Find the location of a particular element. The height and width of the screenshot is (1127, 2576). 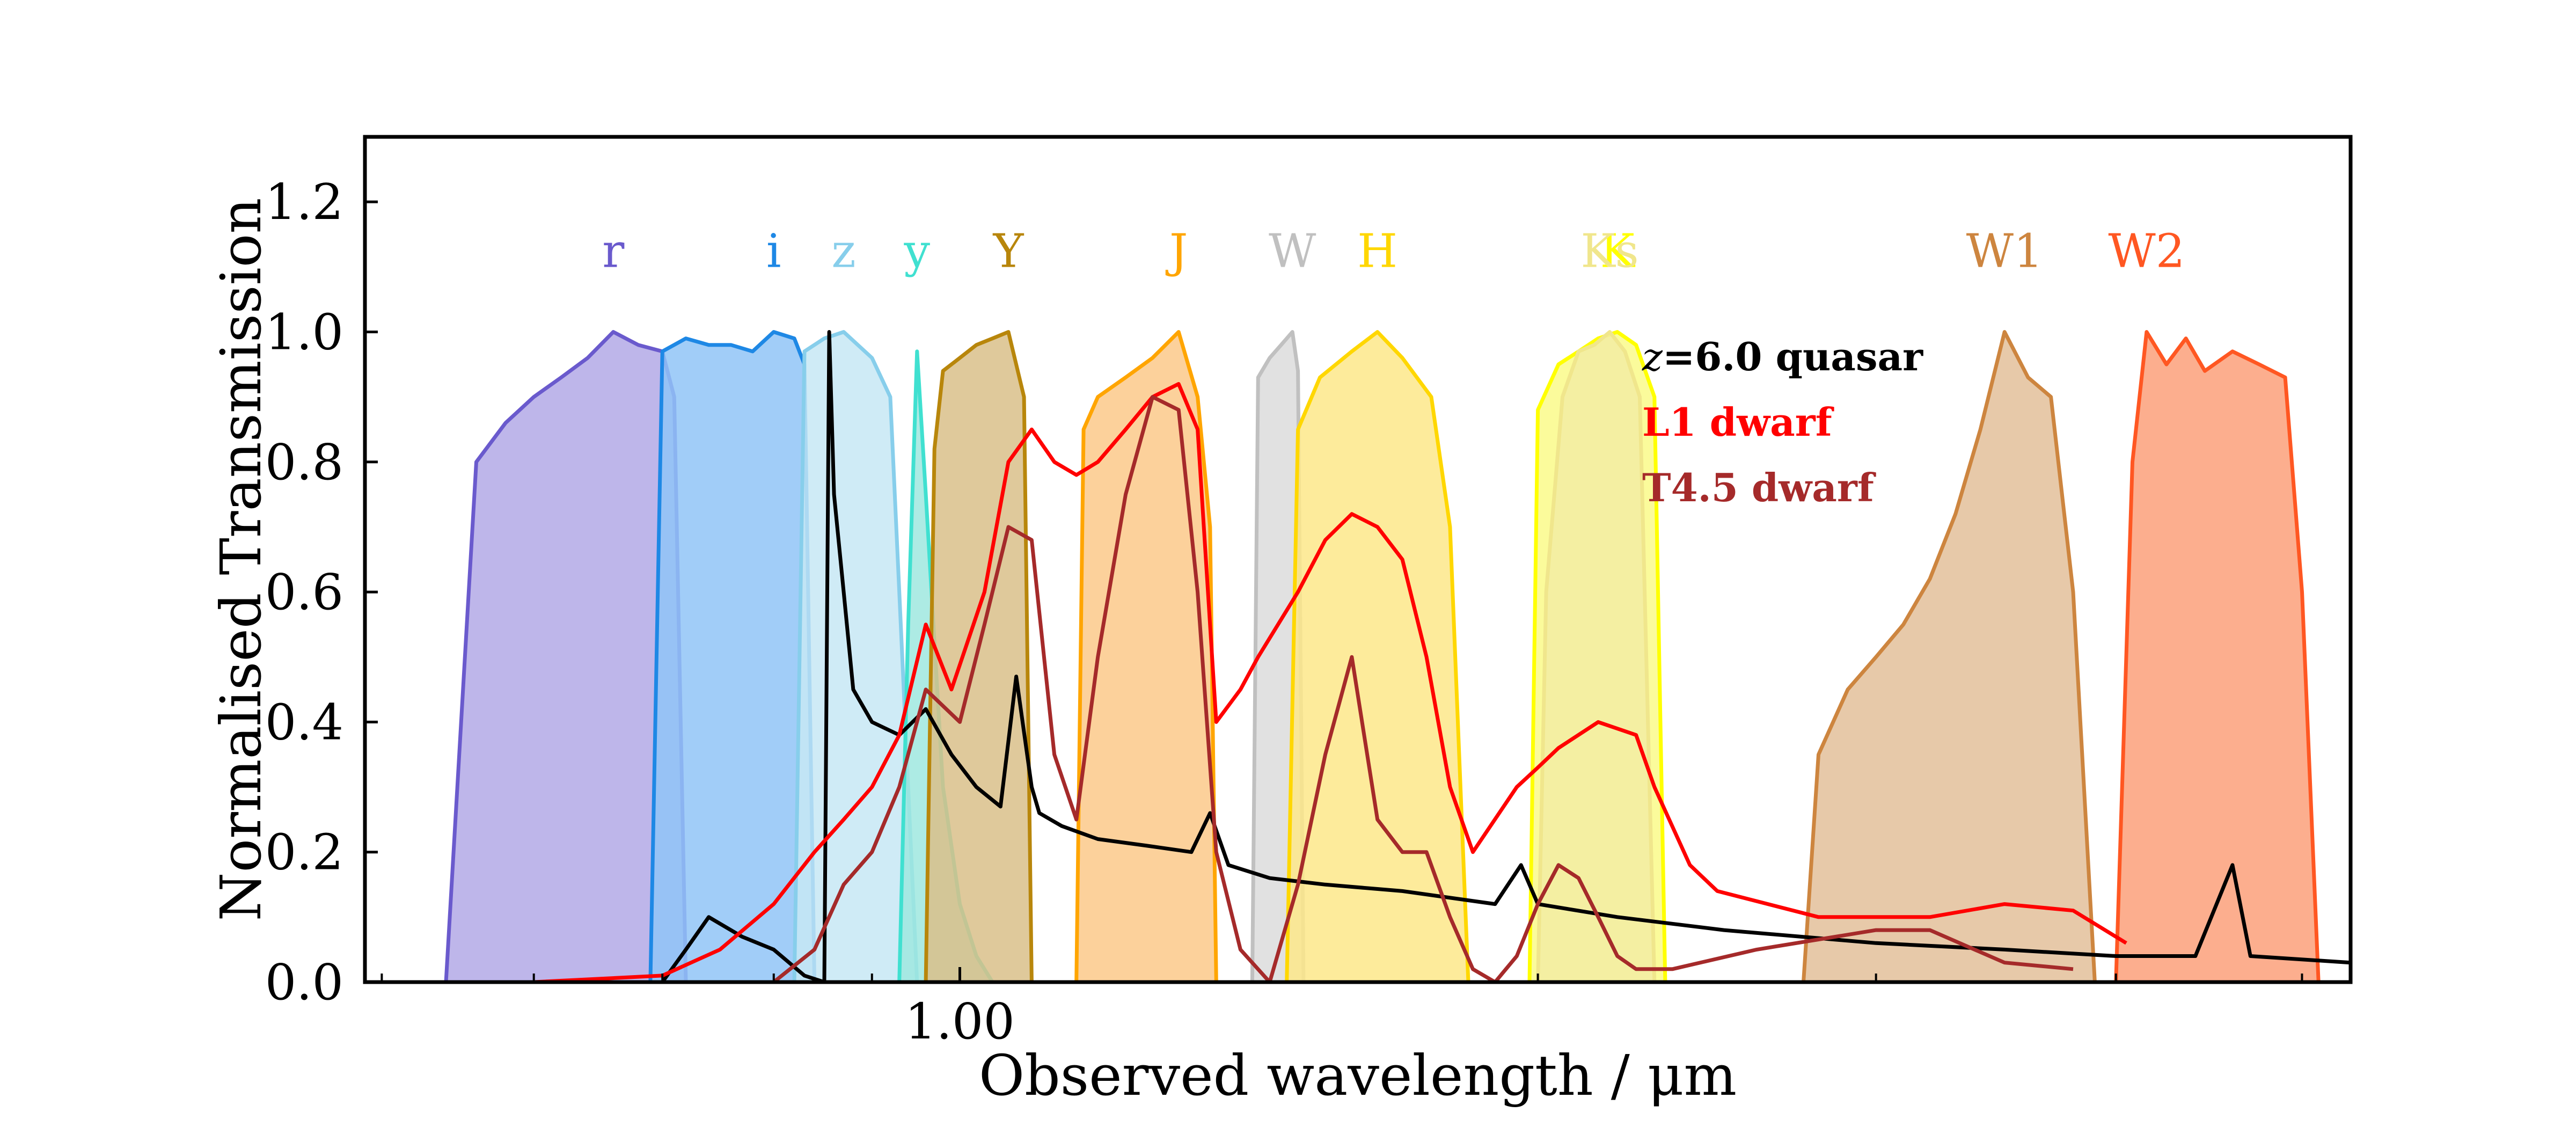

legend-entry-6-0-quasar: z=6.0 quasar is located at coordinates (1782, 356).